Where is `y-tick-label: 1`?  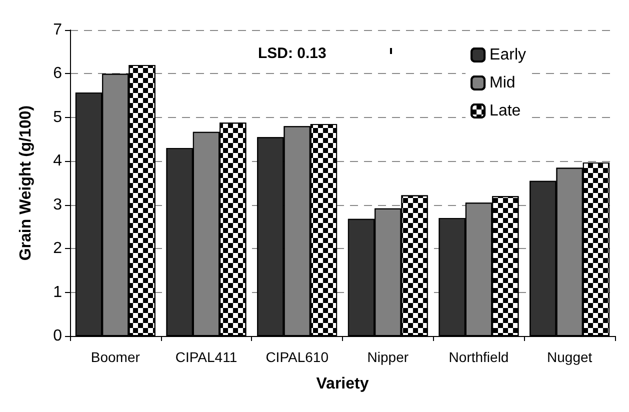
y-tick-label: 1 is located at coordinates (57, 292).